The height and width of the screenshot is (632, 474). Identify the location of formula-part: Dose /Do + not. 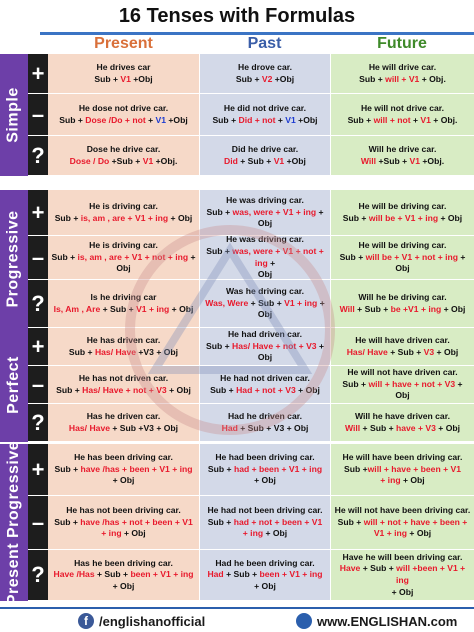
(115, 119).